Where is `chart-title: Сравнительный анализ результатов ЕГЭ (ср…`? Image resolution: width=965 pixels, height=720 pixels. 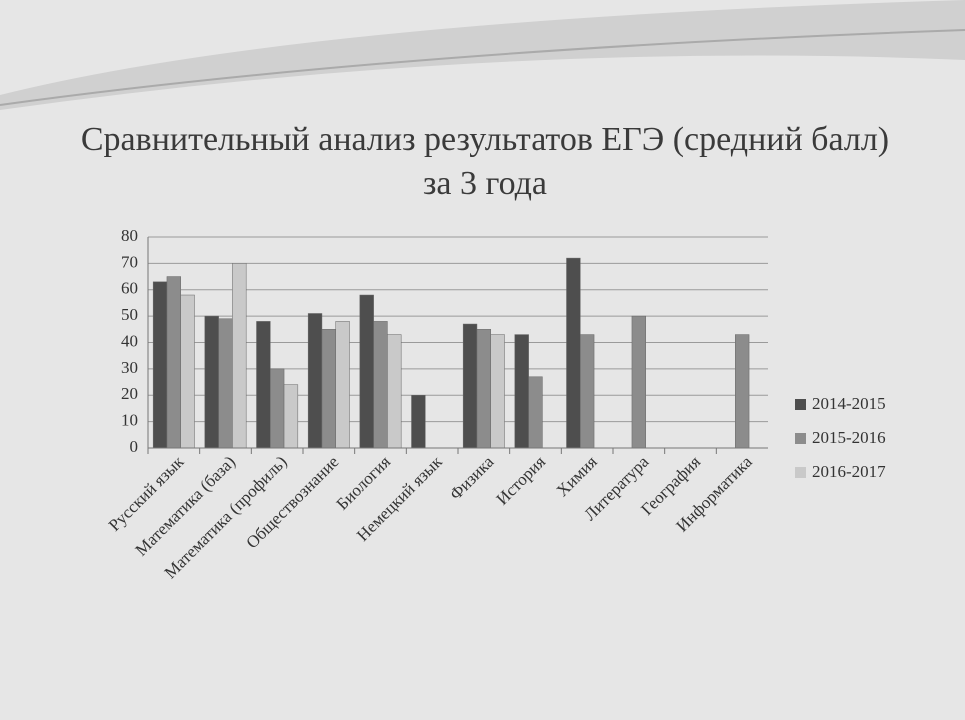
chart-title: Сравнительный анализ результатов ЕГЭ (ср… is located at coordinates (485, 161).